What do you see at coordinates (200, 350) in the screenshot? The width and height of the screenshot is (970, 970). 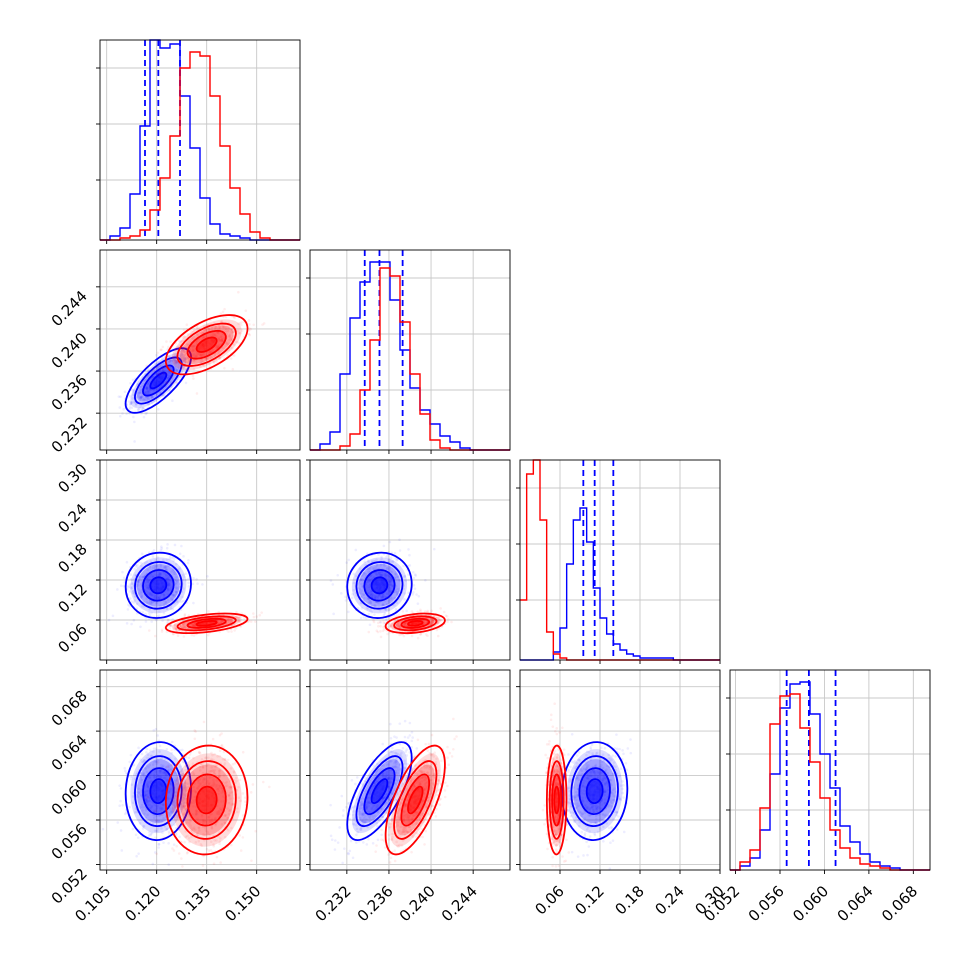 I see `panel-frame` at bounding box center [200, 350].